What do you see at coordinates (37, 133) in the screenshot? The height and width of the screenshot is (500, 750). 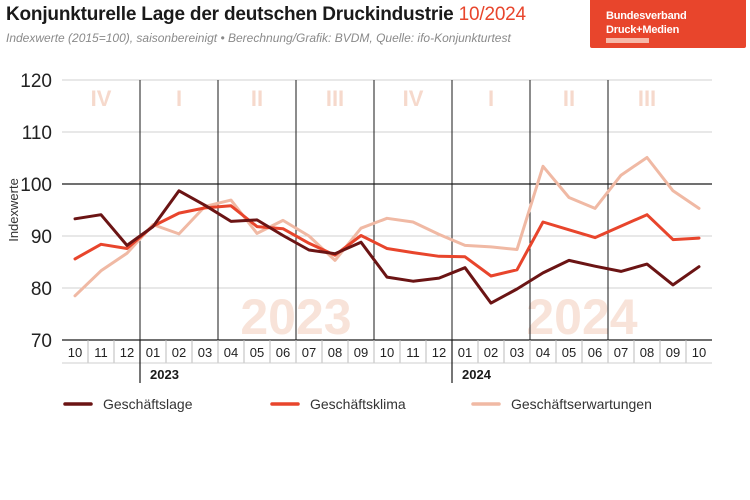 I see `y-tick-110: 110` at bounding box center [37, 133].